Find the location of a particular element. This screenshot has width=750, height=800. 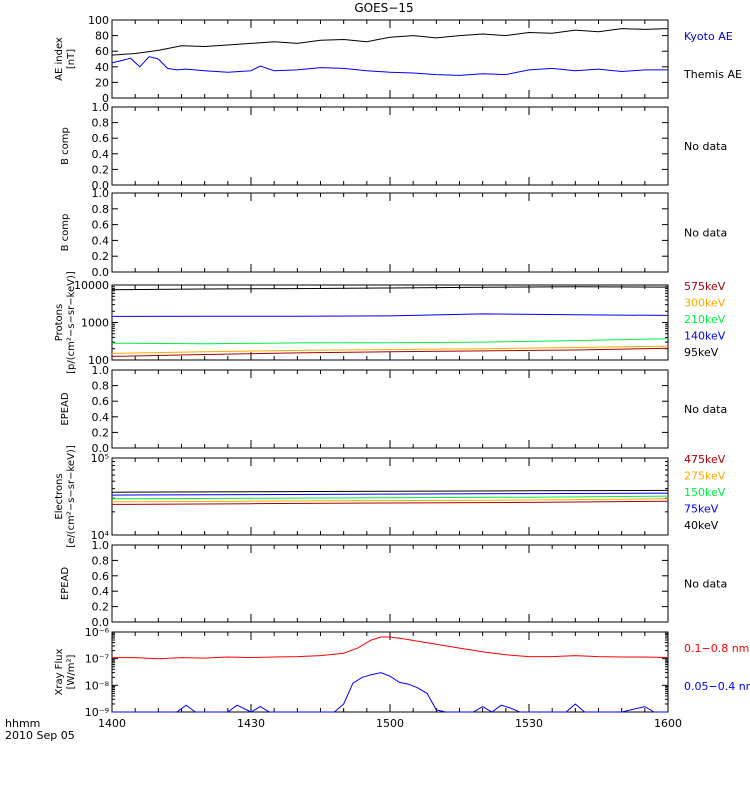

panel-7: 0.0 0.2 0.4 0.6 0.8 1.0 EPEAD No data is located at coordinates (393, 584).